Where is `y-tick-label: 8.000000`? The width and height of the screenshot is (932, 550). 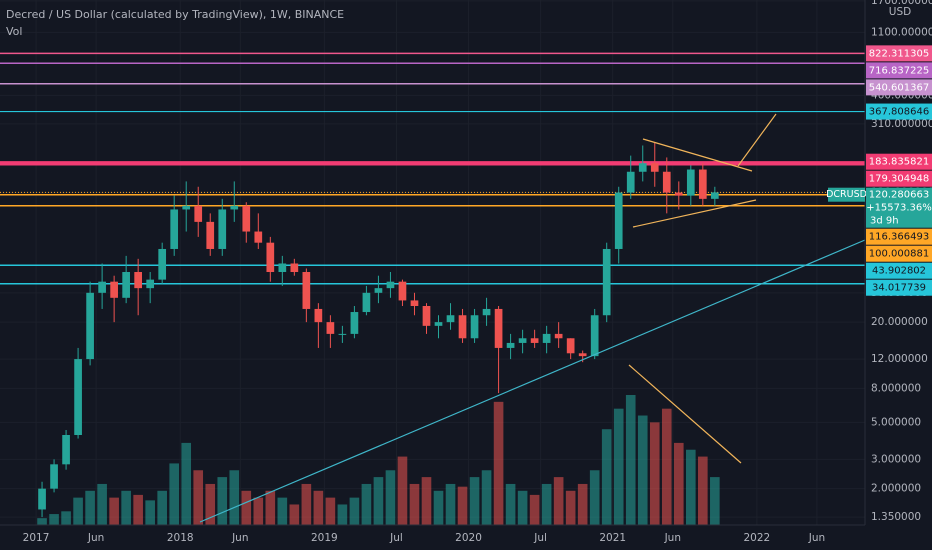 y-tick-label: 8.000000 is located at coordinates (896, 388).